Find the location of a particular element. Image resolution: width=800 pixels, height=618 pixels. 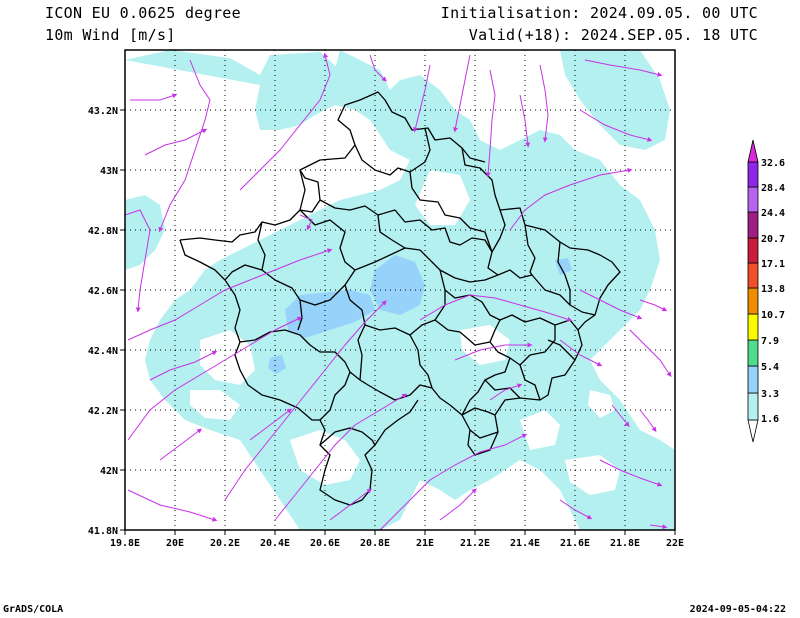

colorbar-label: 7.9 is located at coordinates (770, 341).